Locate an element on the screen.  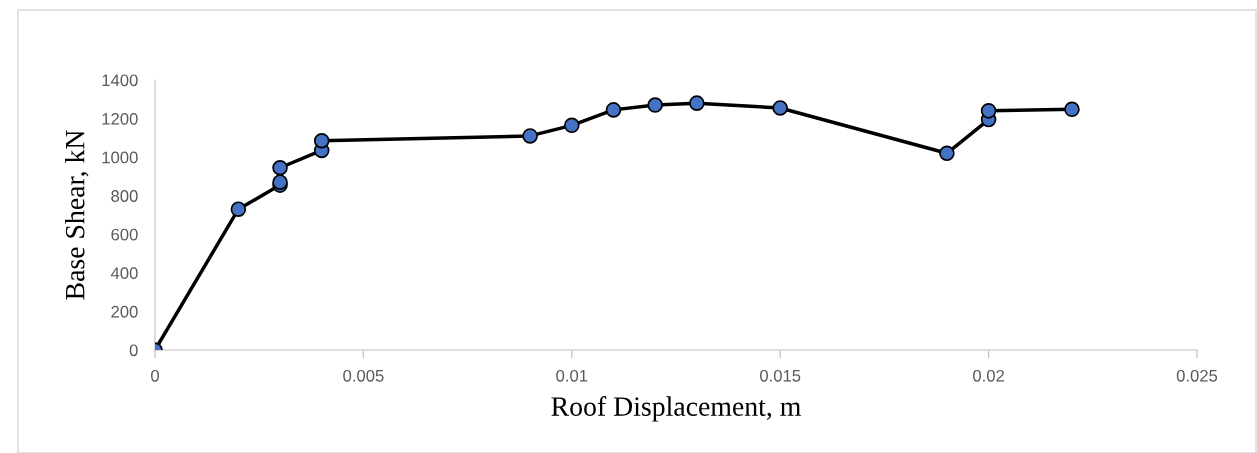
y-tick-label: 800 is located at coordinates (124, 196).